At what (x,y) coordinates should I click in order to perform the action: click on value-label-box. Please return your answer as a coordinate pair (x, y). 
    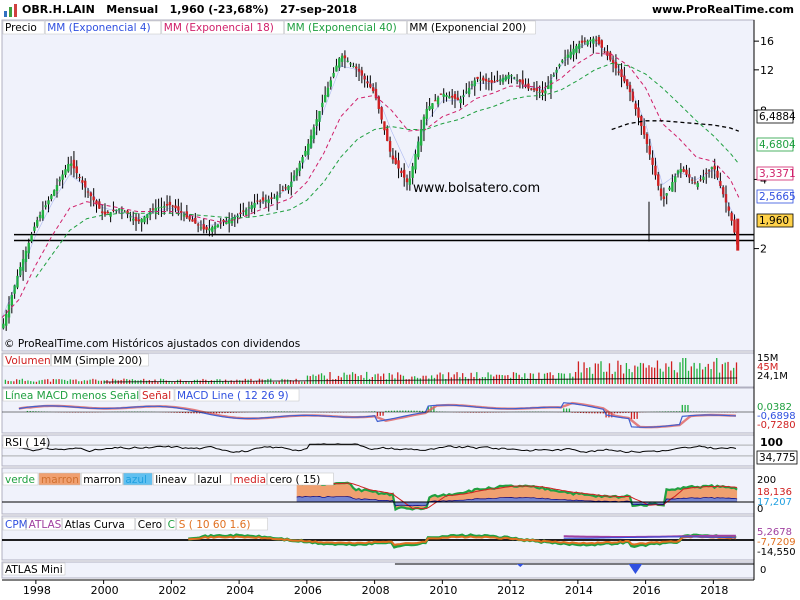
    Looking at the image, I should click on (775, 173).